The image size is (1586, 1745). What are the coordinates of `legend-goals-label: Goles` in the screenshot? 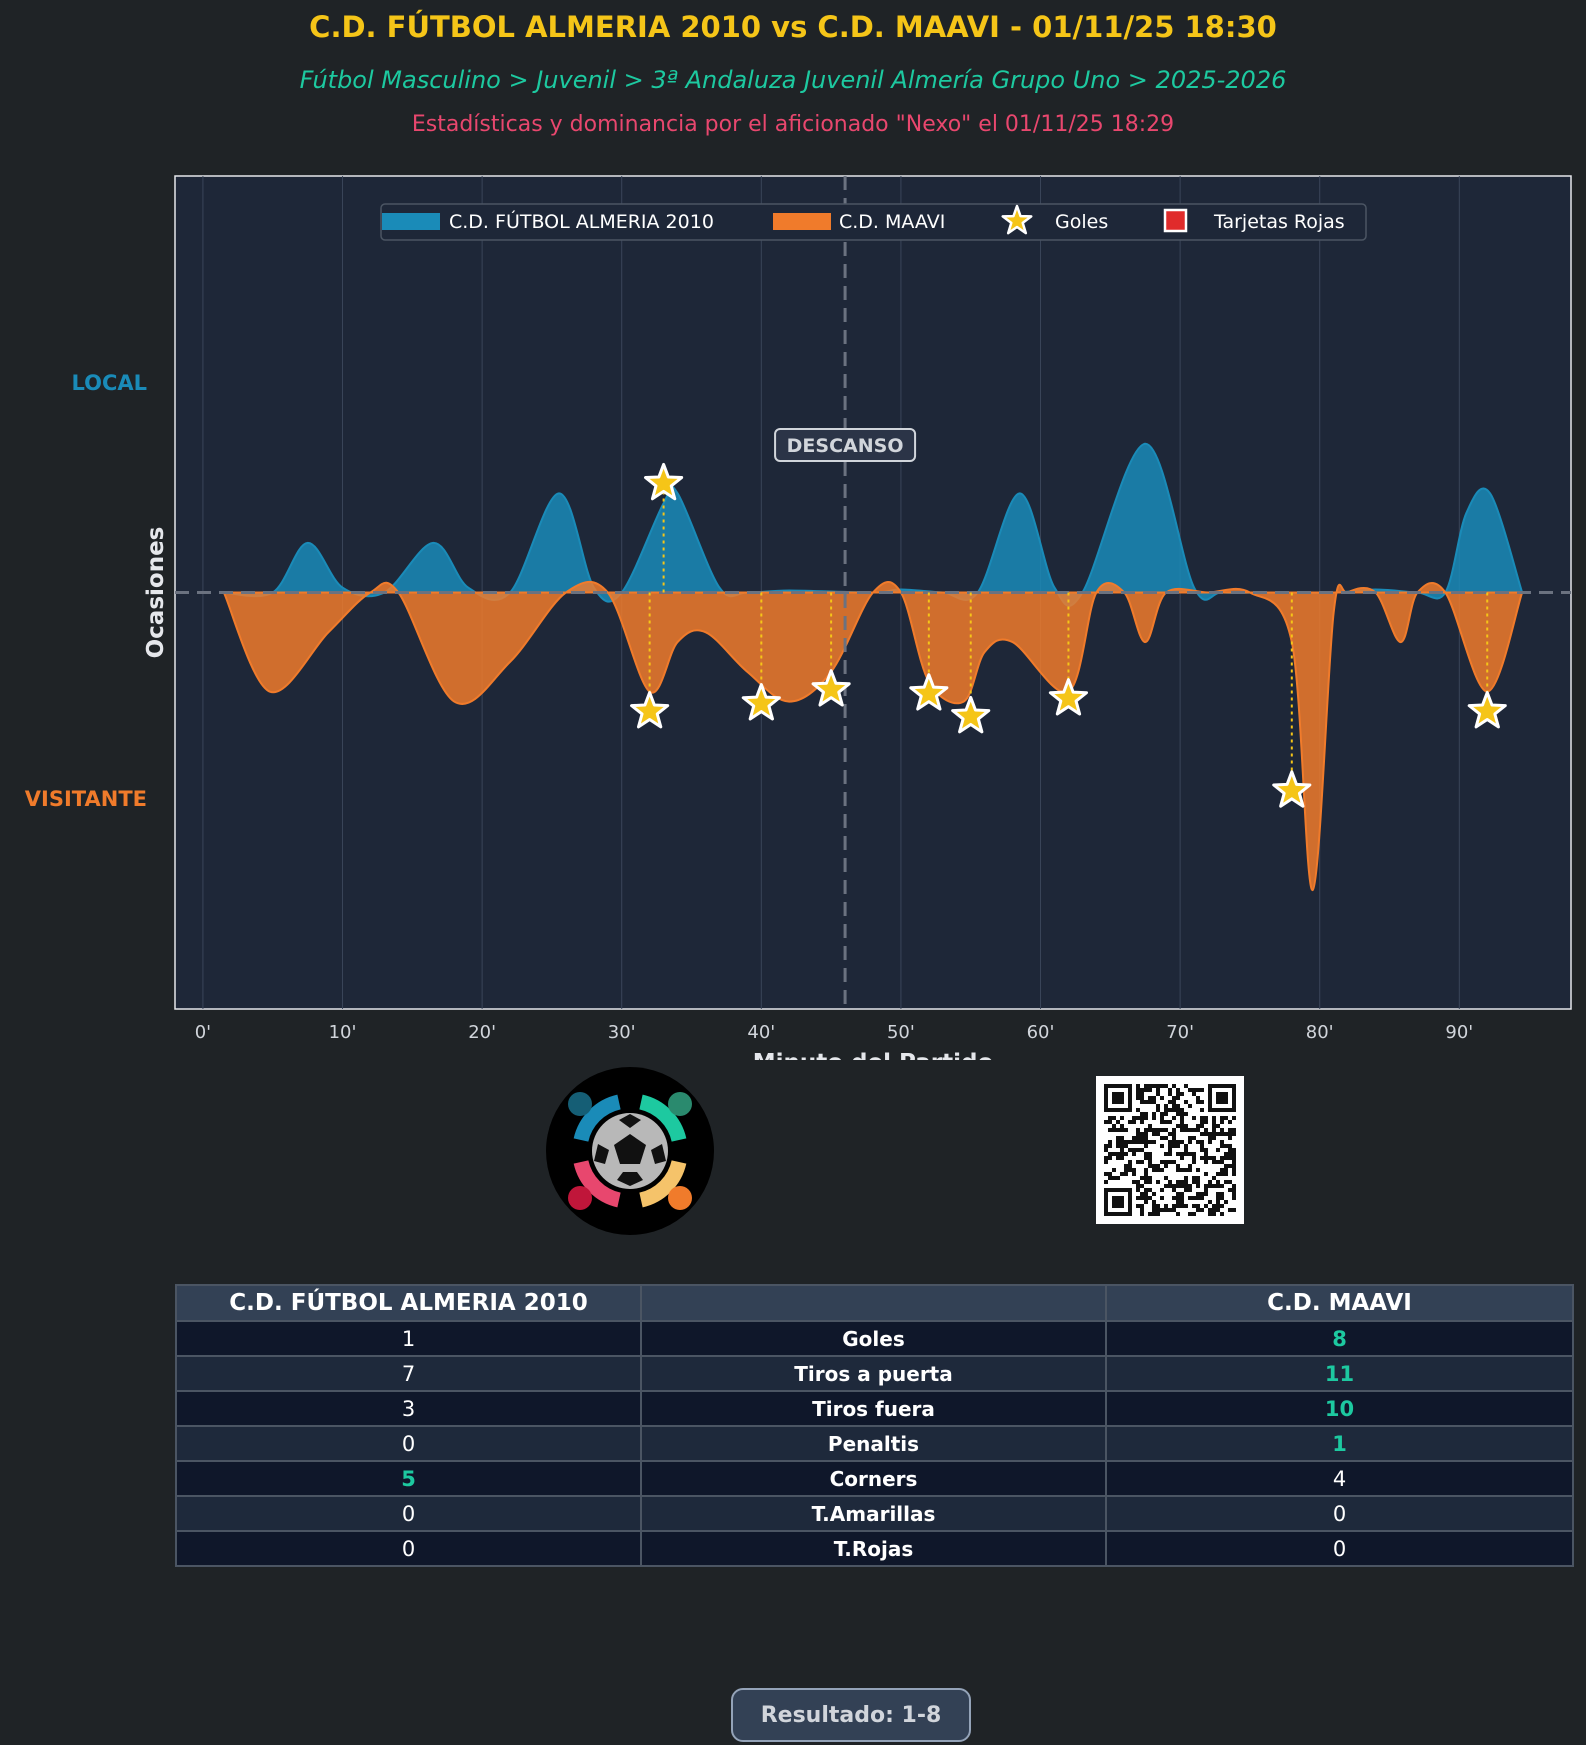 It's located at (1081, 222).